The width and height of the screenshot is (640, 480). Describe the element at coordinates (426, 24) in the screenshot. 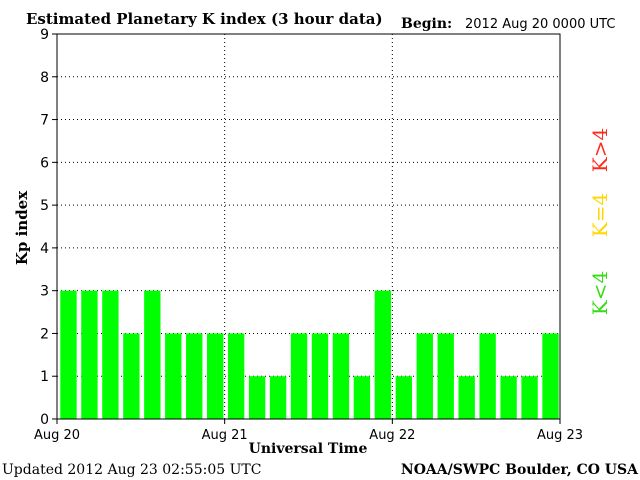

I see `begin-label: Begin:` at that location.